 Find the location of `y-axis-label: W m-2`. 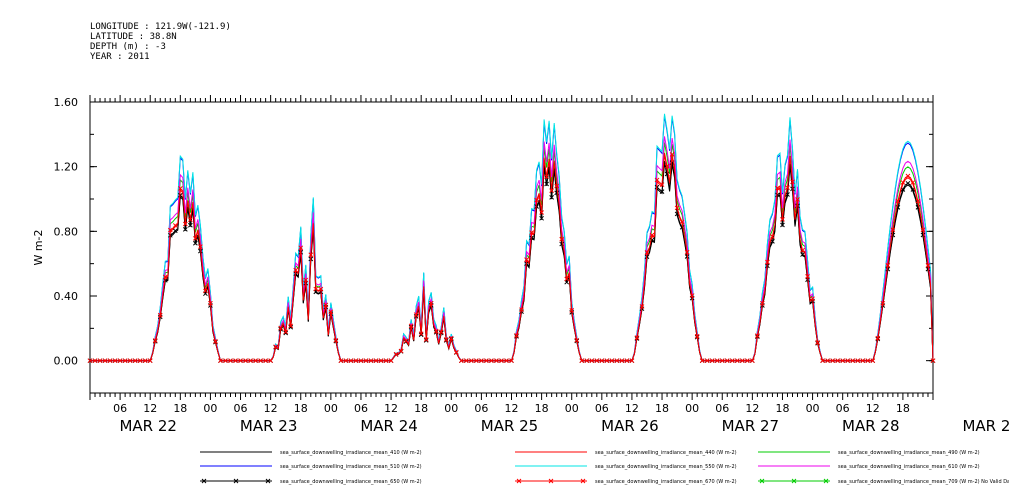

y-axis-label: W m-2 is located at coordinates (38, 247).